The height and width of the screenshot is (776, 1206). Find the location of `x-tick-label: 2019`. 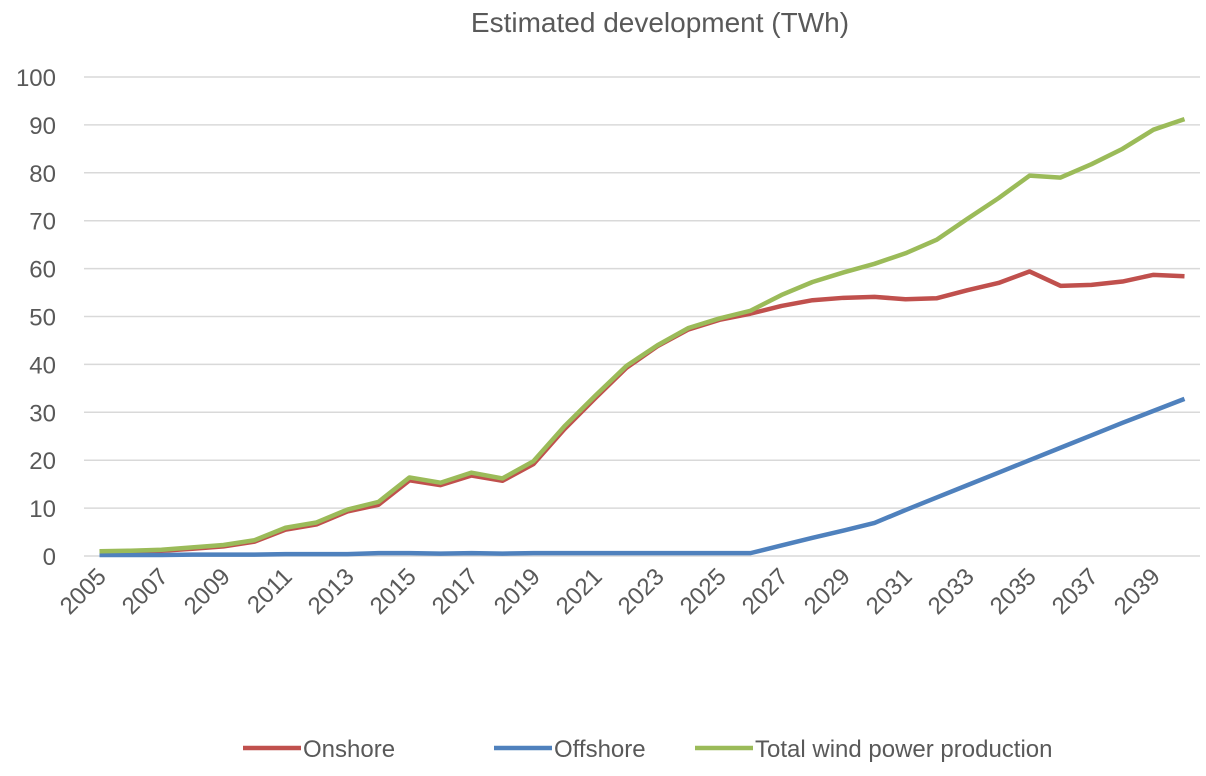

x-tick-label: 2019 is located at coordinates (517, 591).